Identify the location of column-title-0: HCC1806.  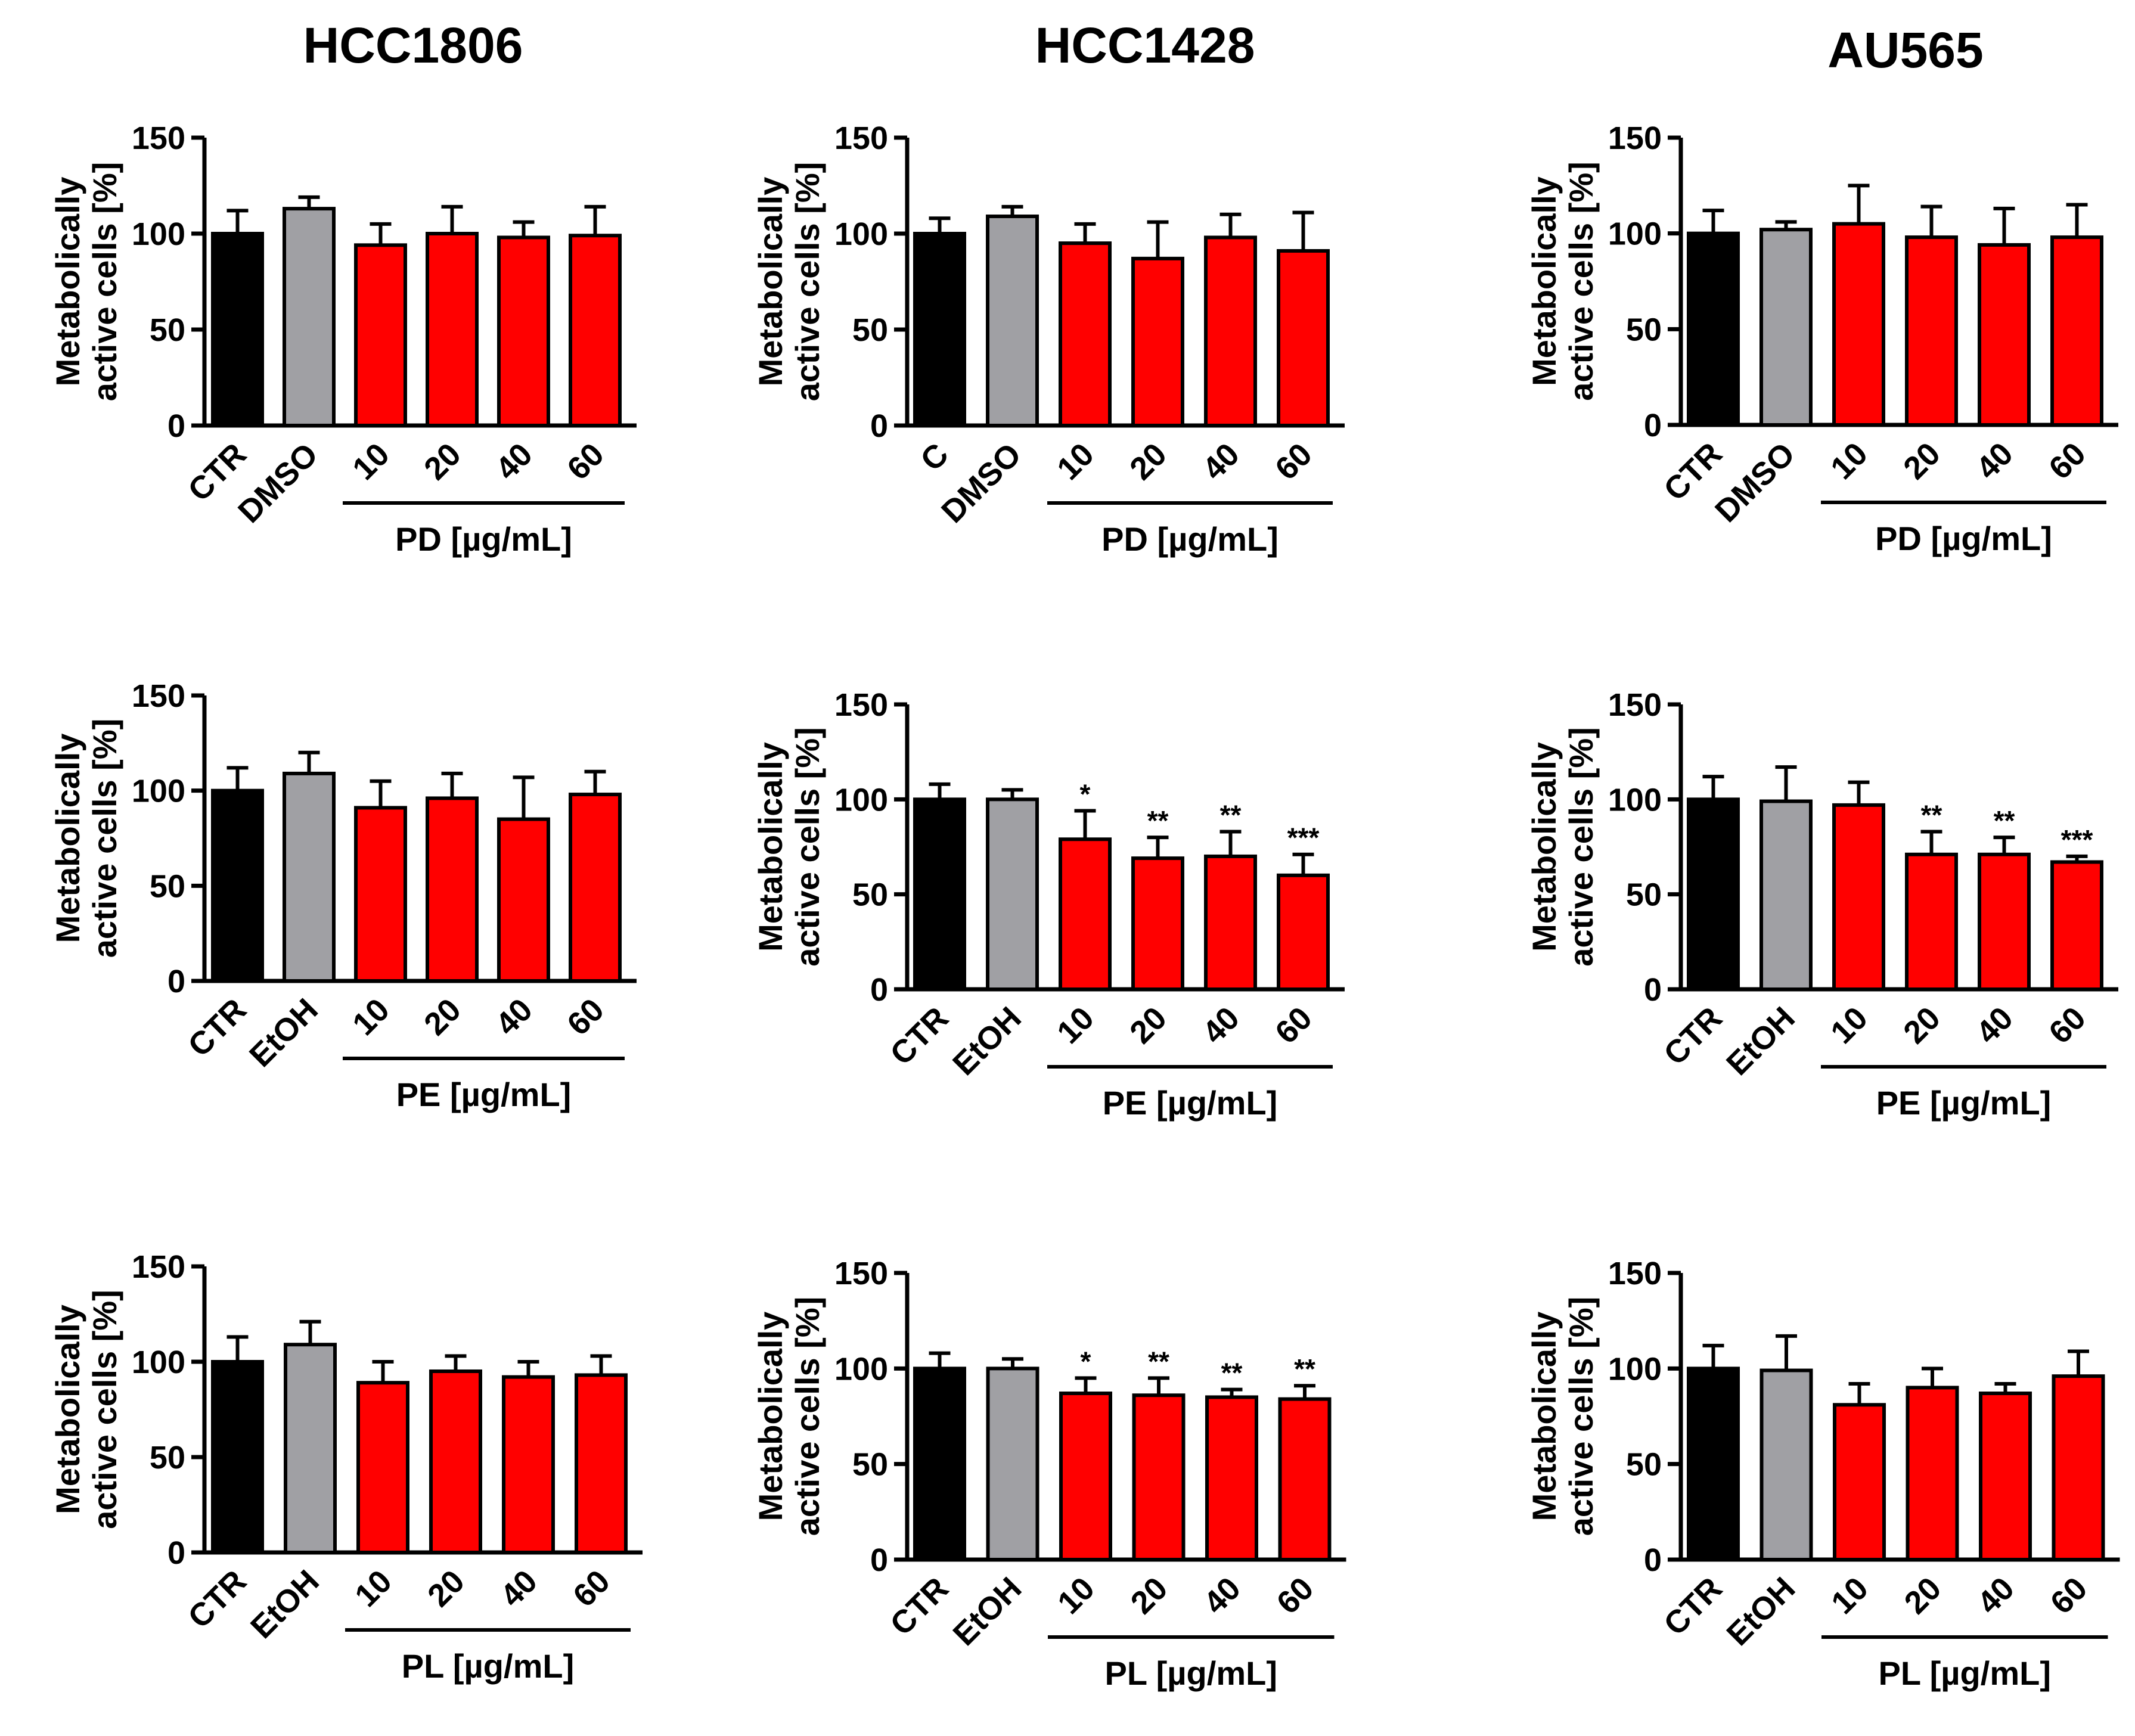
(413, 45).